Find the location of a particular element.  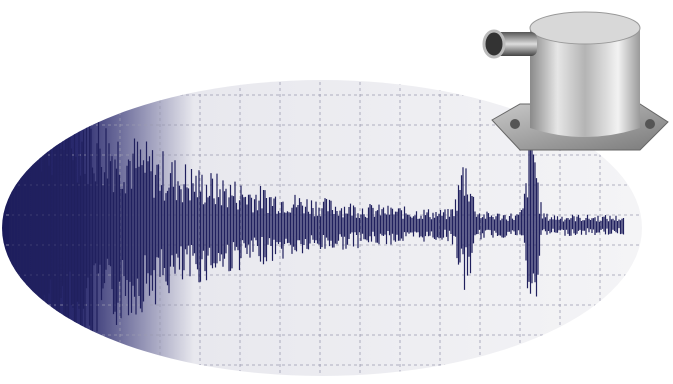

sensor is located at coordinates (575, 81).